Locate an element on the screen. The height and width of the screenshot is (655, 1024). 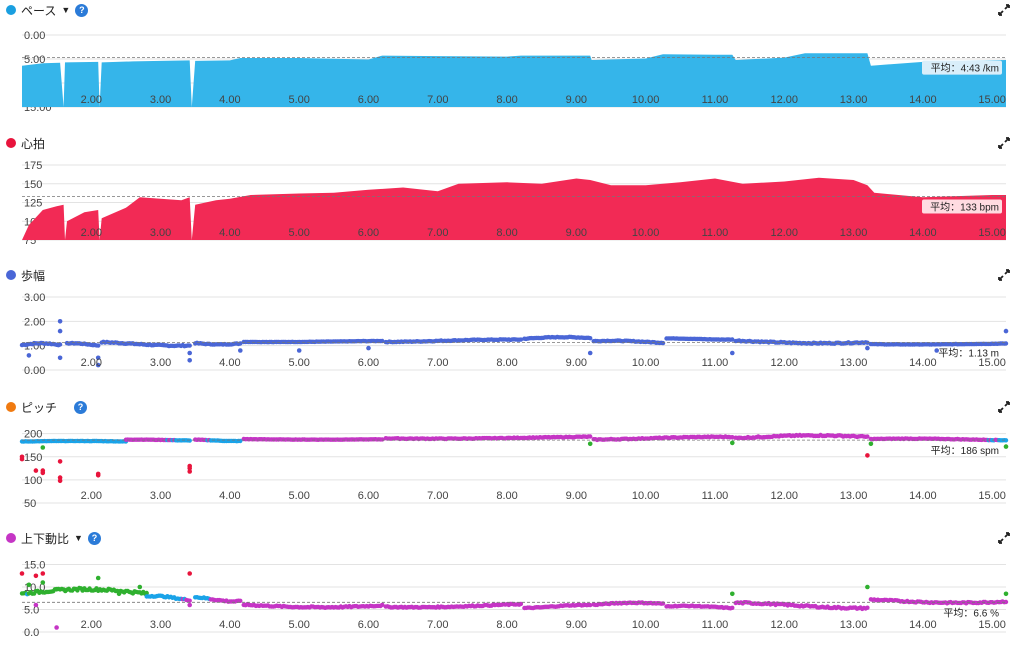
pace-title: ペース ▼ ? is located at coordinates (47, 10).